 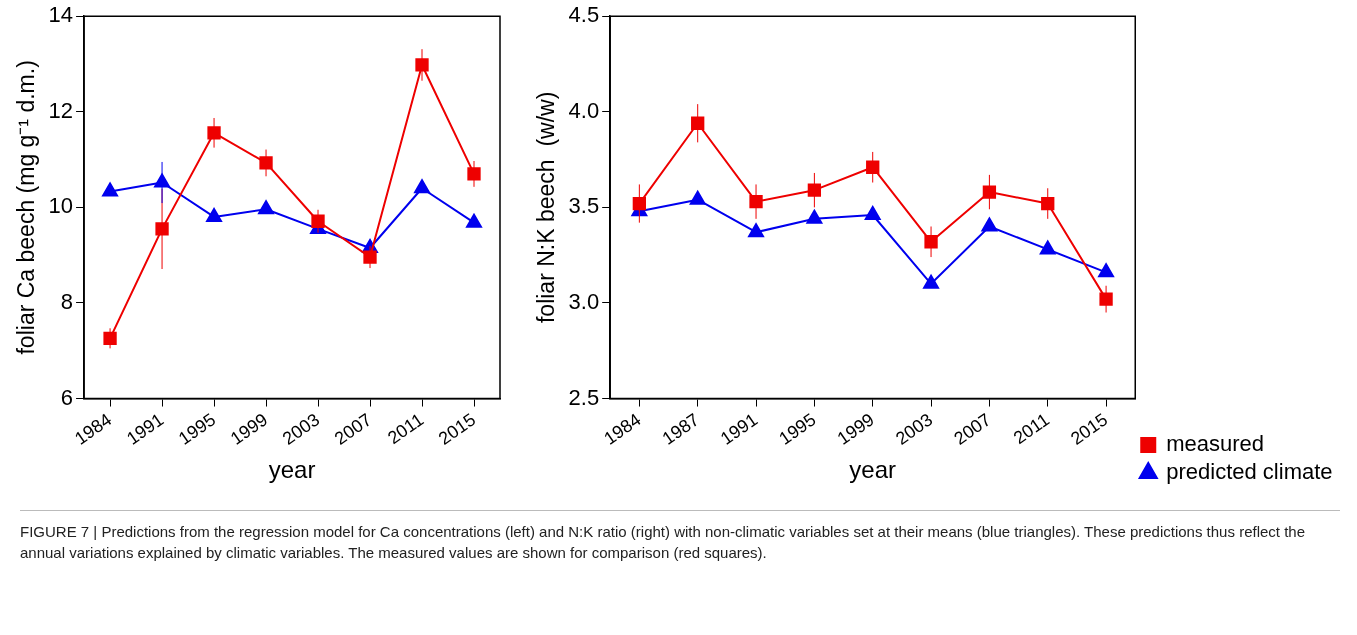 I want to click on y-tick-label: 4.0, so click(x=584, y=110).